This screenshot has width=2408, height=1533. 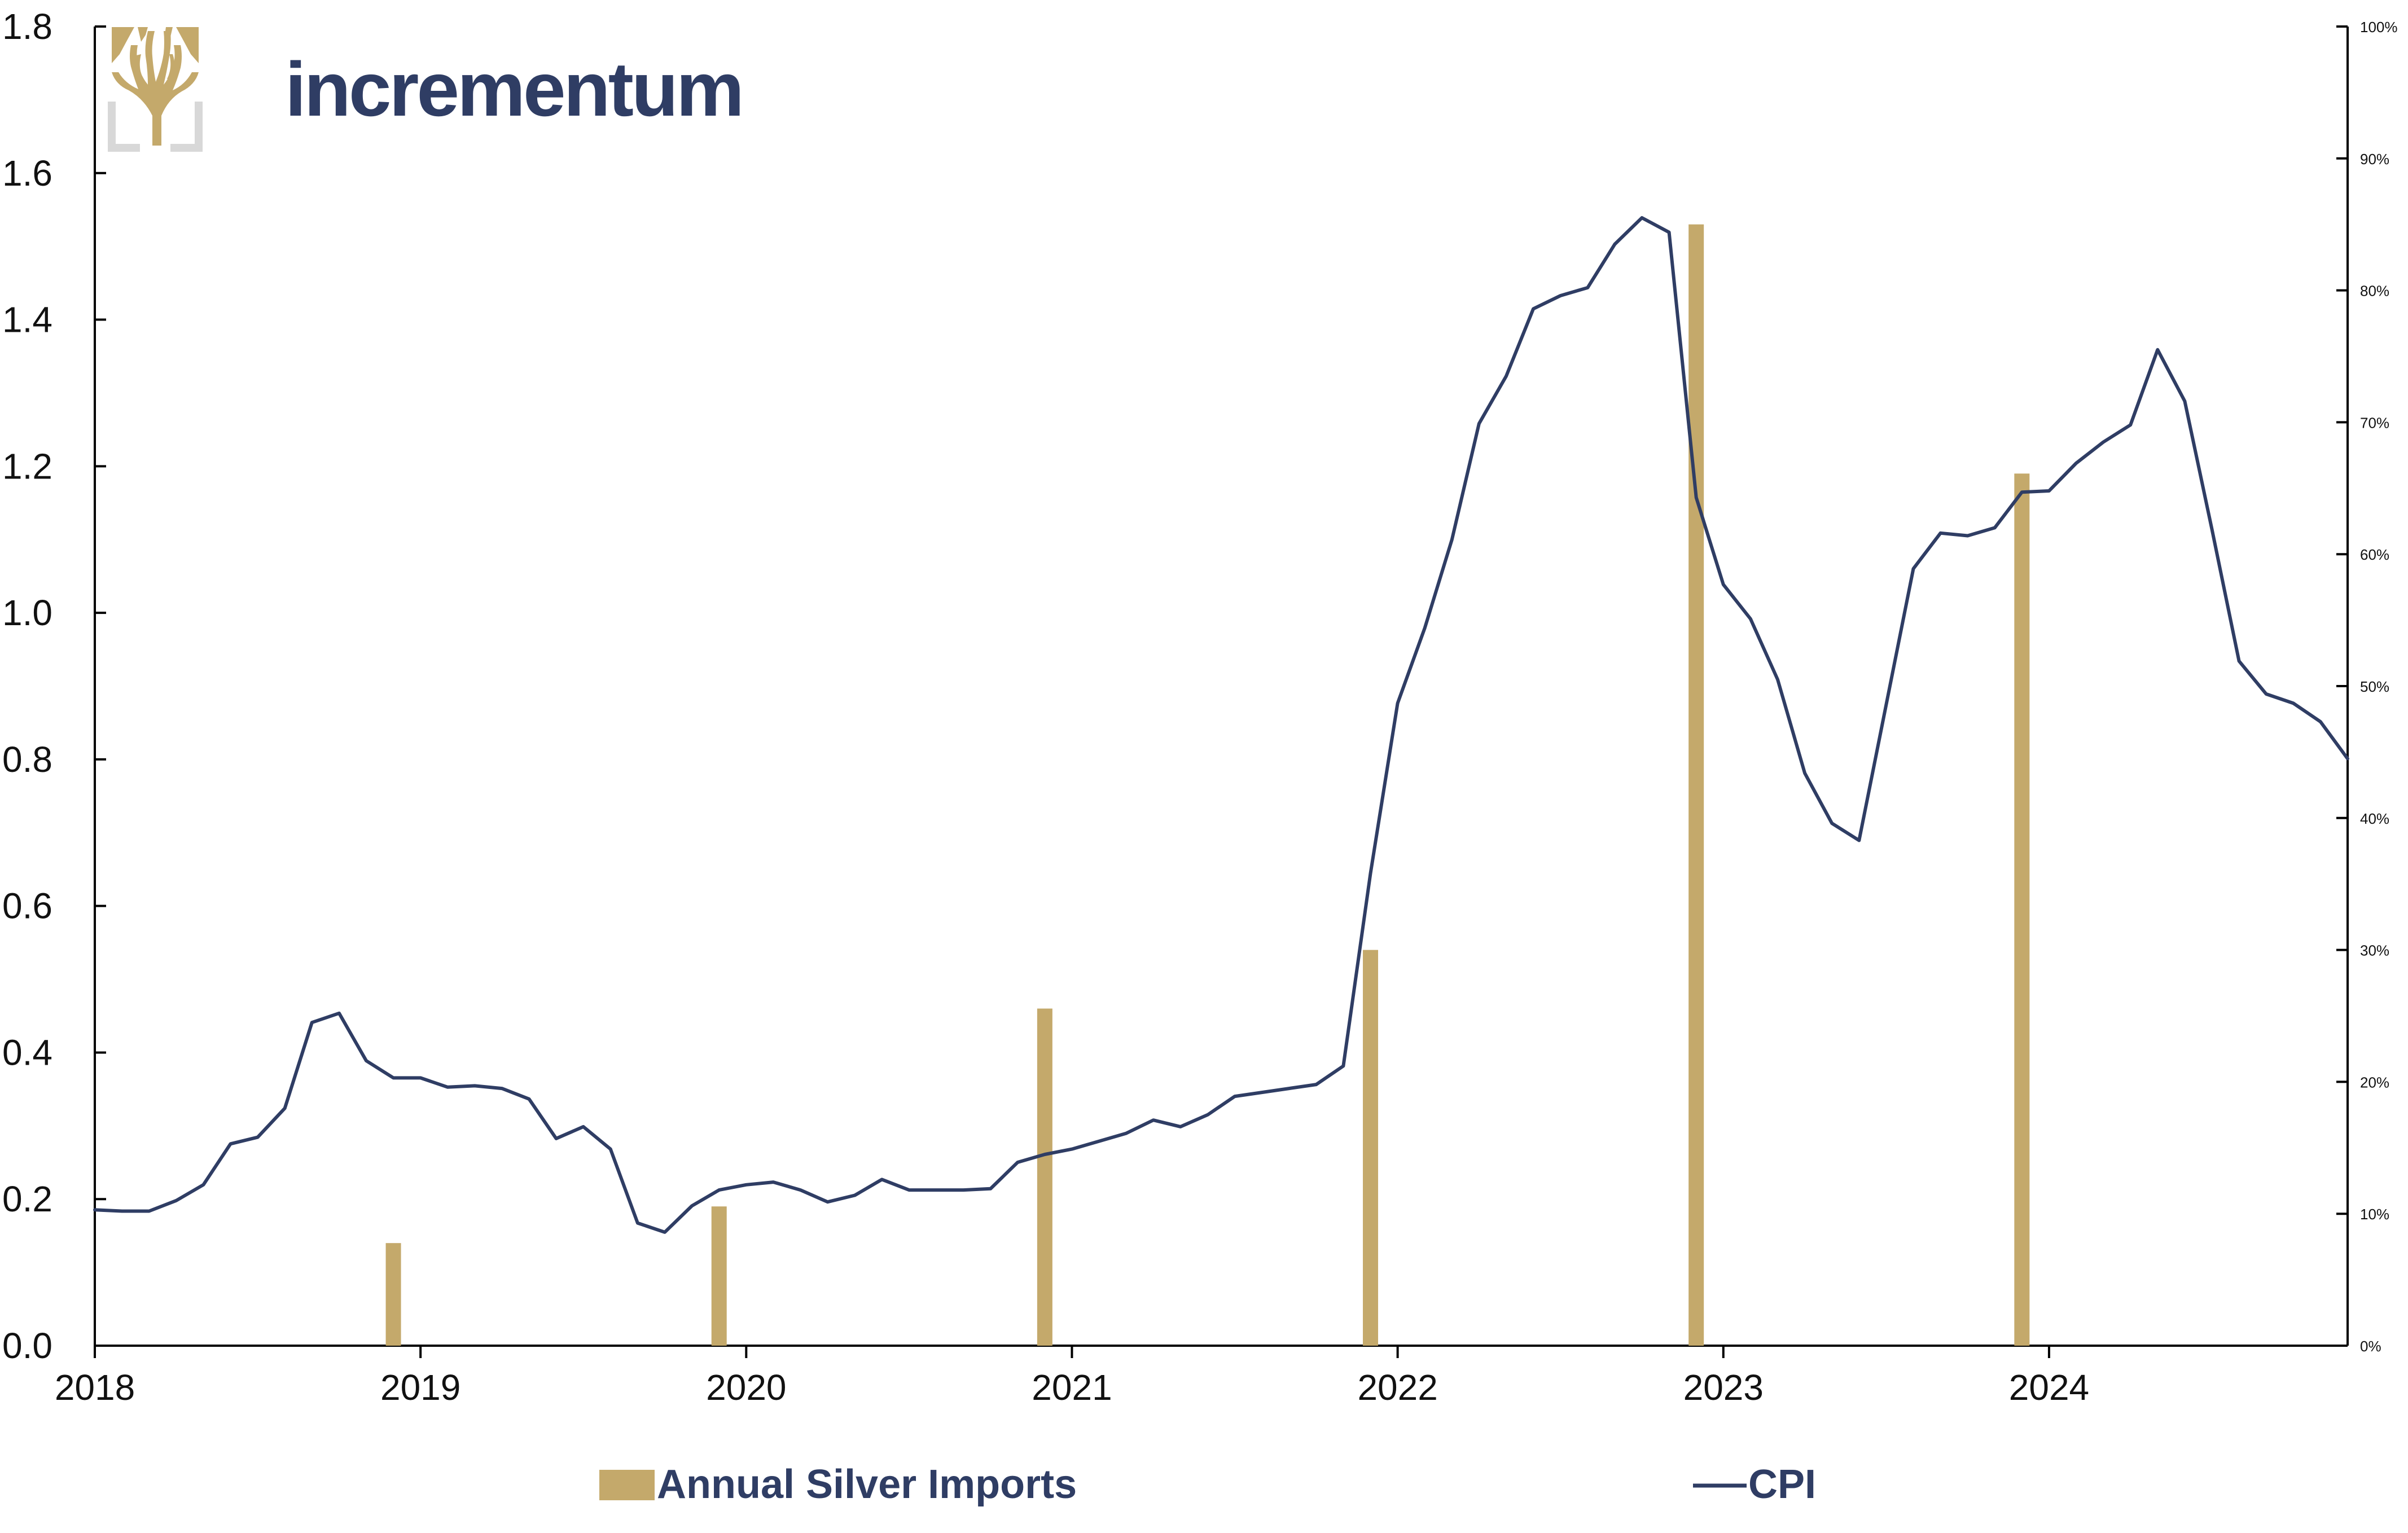 I want to click on incrementum-logo: incrementum, so click(x=426, y=89).